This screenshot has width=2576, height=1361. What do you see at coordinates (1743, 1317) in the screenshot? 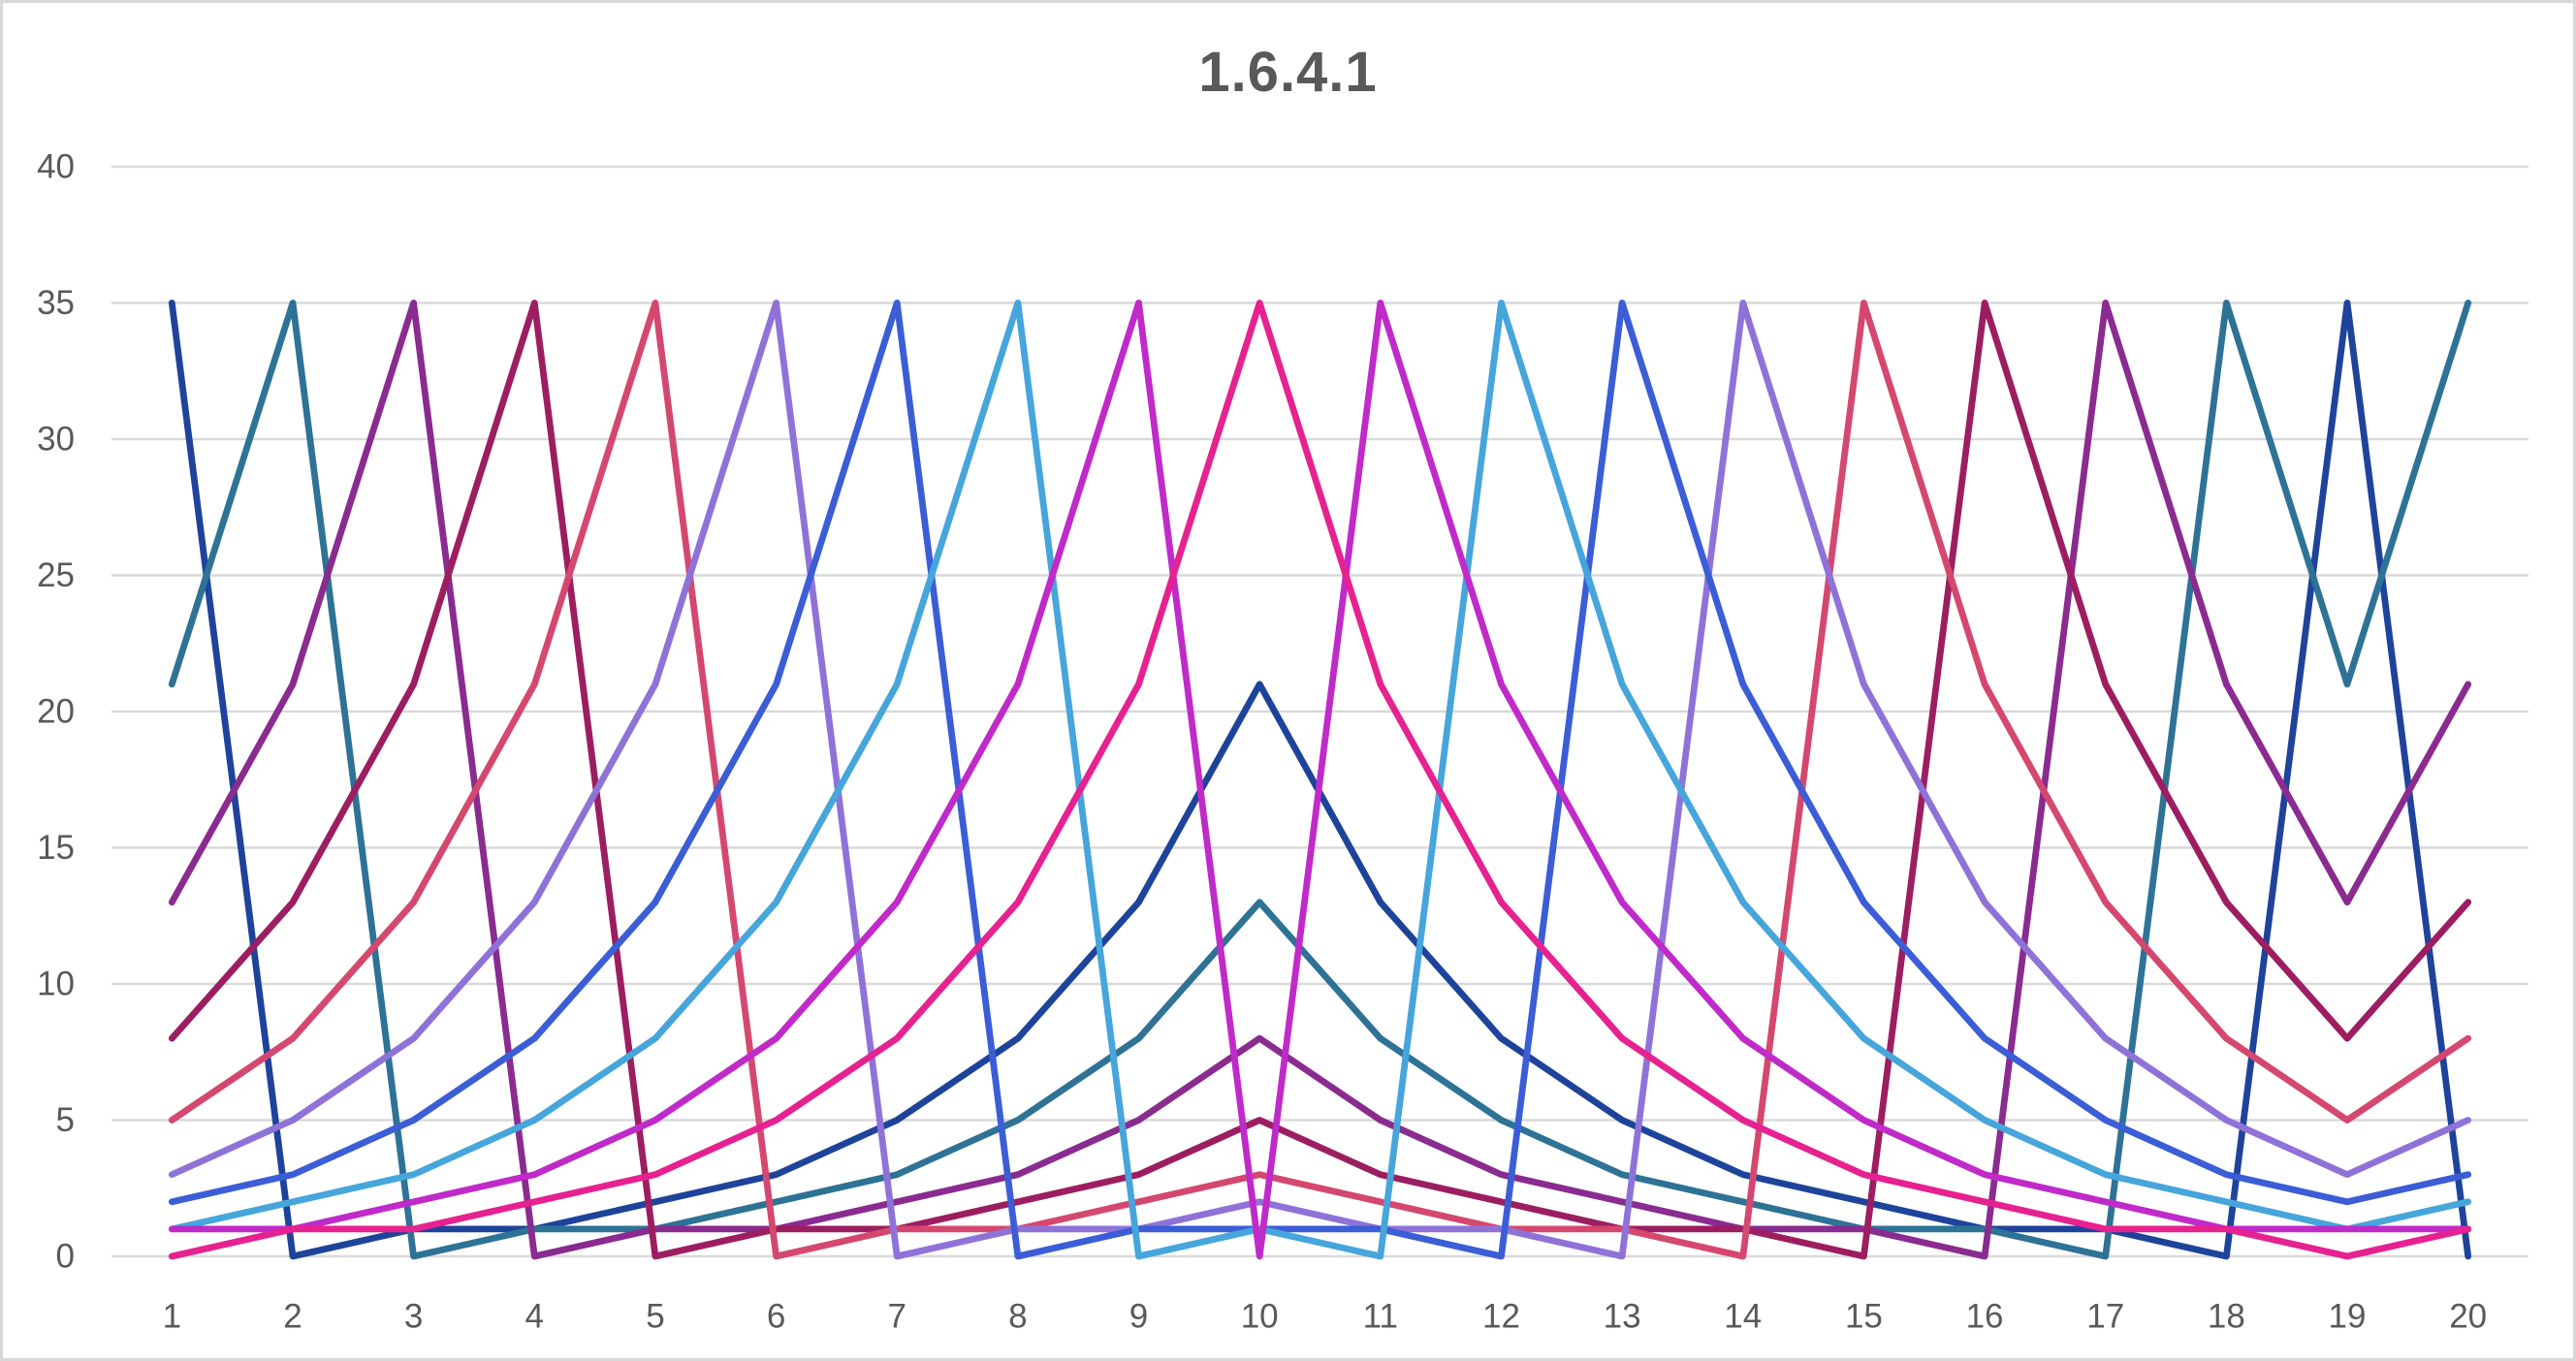
I see `x-axis-tick-label: 14` at bounding box center [1743, 1317].